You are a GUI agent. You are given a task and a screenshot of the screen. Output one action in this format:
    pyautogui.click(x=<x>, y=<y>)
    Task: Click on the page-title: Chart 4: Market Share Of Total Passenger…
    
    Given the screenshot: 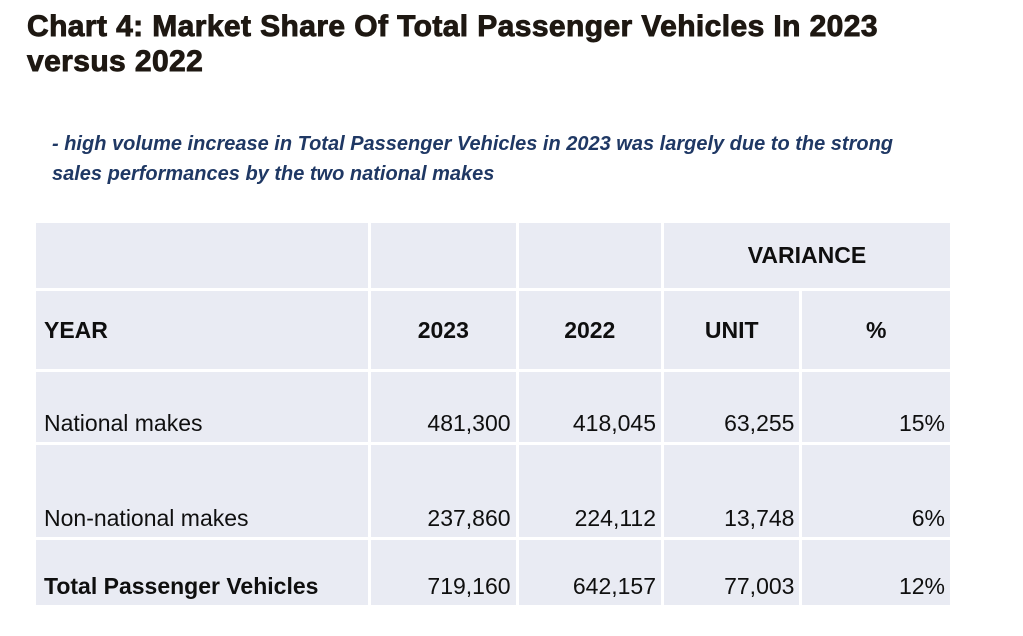 What is the action you would take?
    pyautogui.click(x=452, y=44)
    